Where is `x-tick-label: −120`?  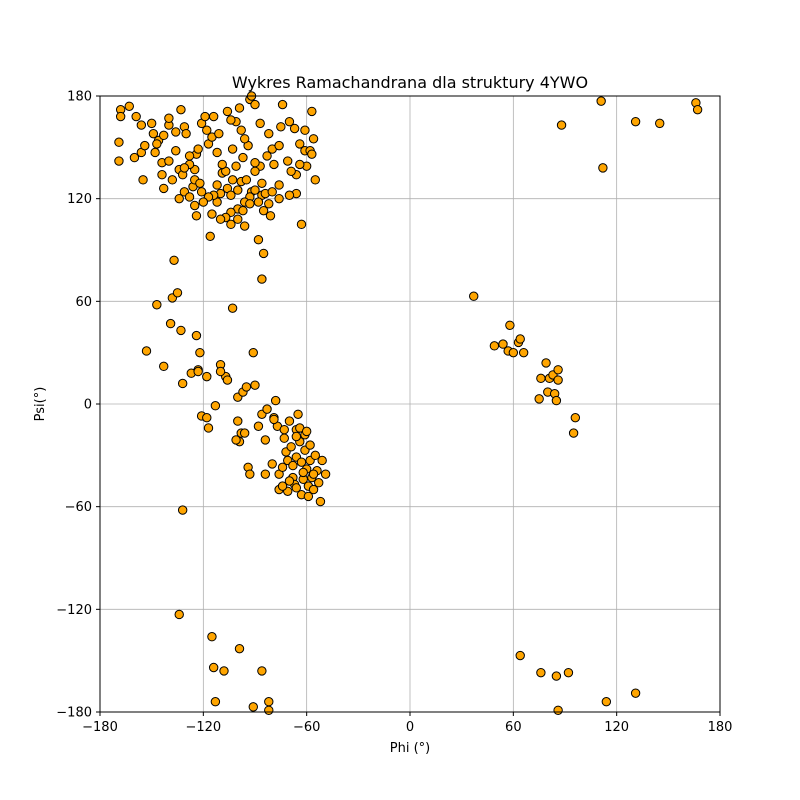 x-tick-label: −120 is located at coordinates (203, 727).